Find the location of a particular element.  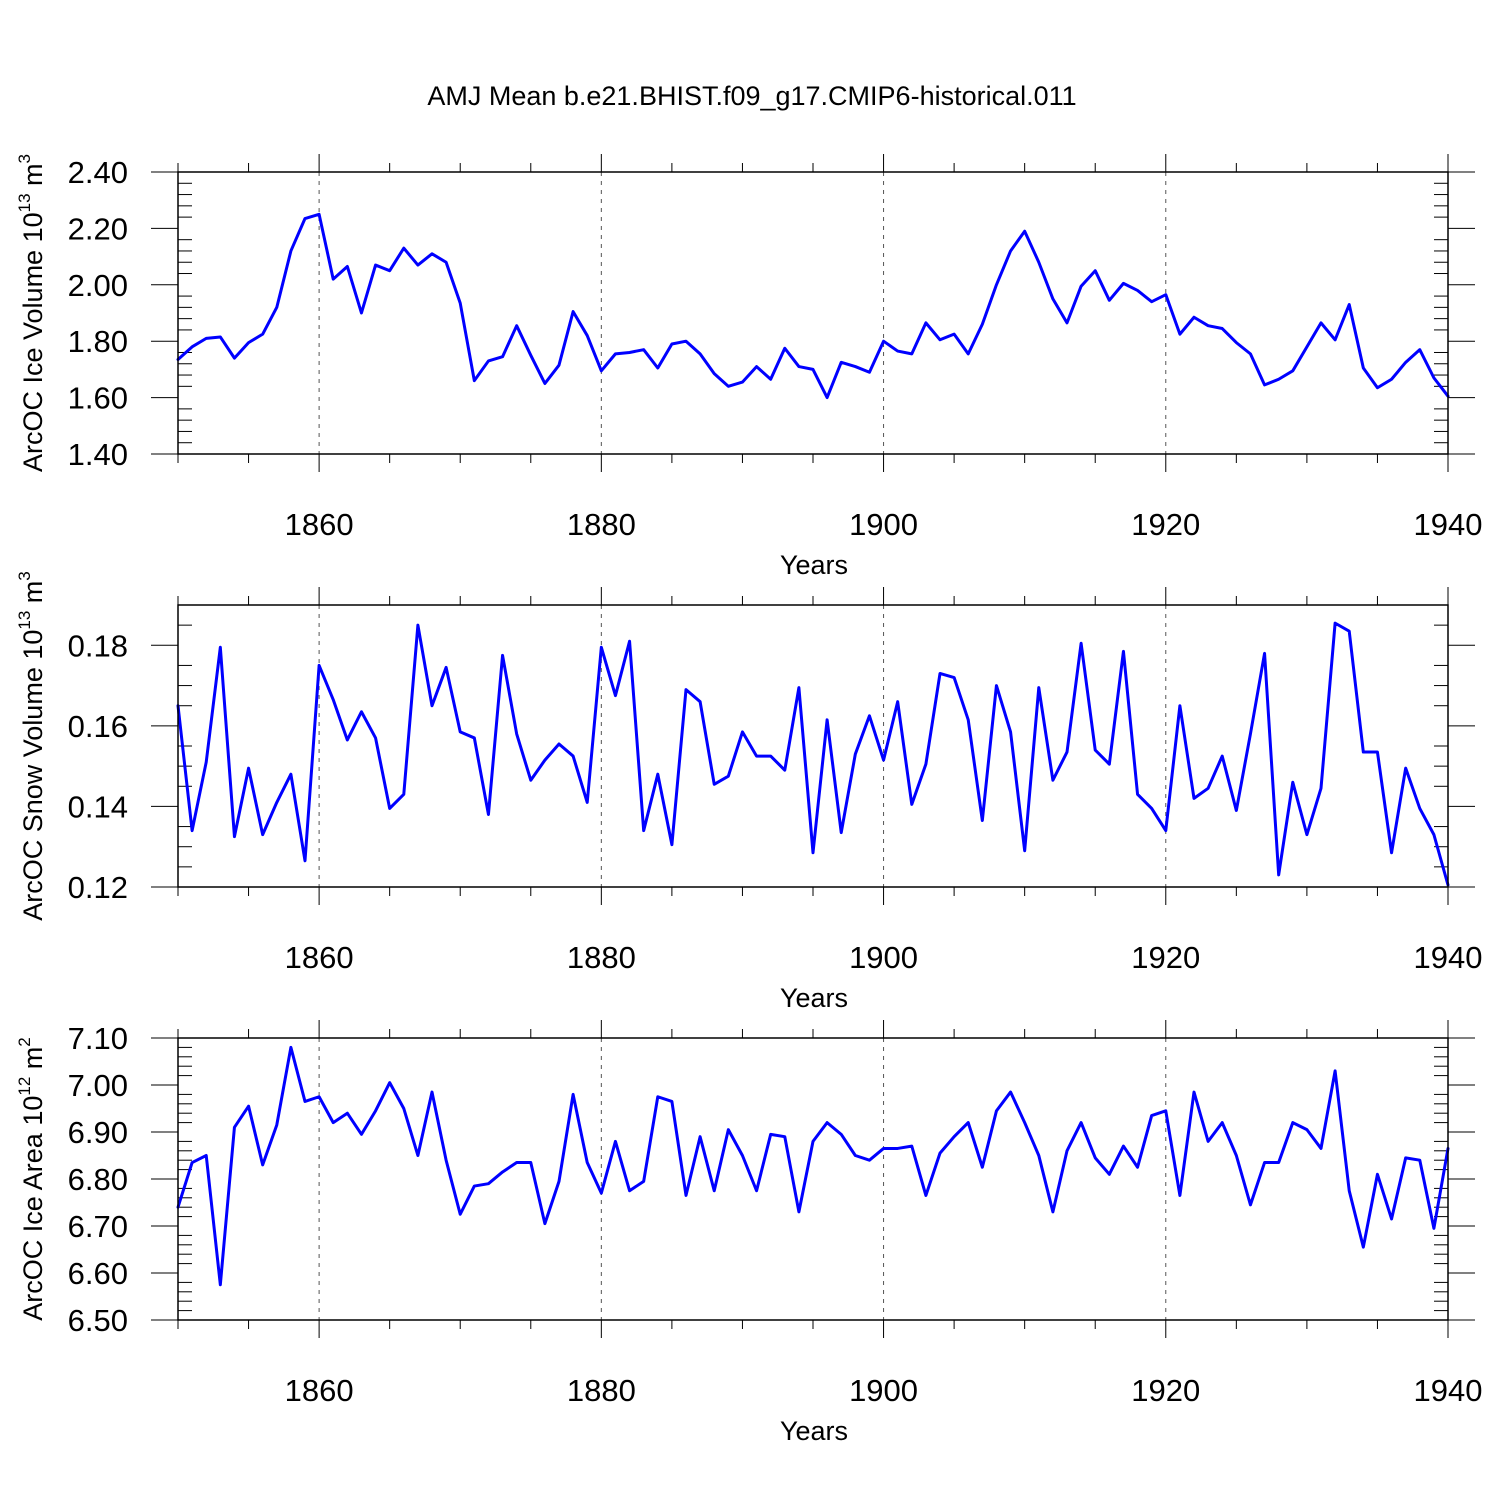

y-tick-label: 2.40 is located at coordinates (98, 172).